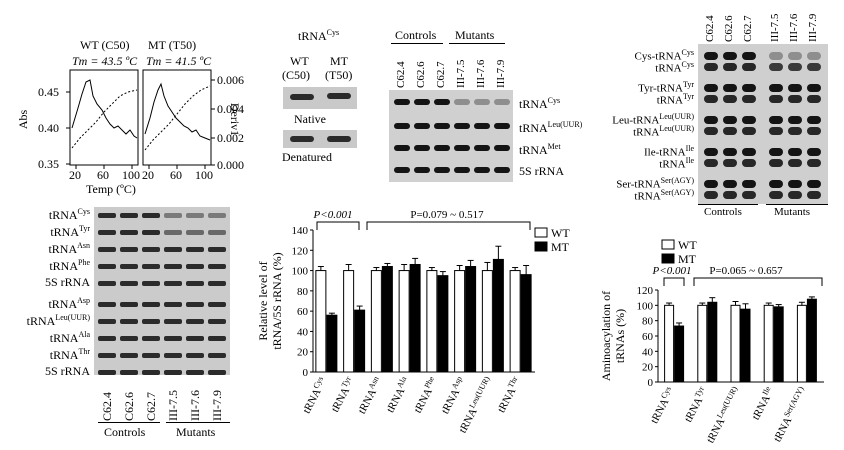  Describe the element at coordinates (565, 124) in the screenshot. I see `northern-row-label-sup: Leu(UUR)` at that location.